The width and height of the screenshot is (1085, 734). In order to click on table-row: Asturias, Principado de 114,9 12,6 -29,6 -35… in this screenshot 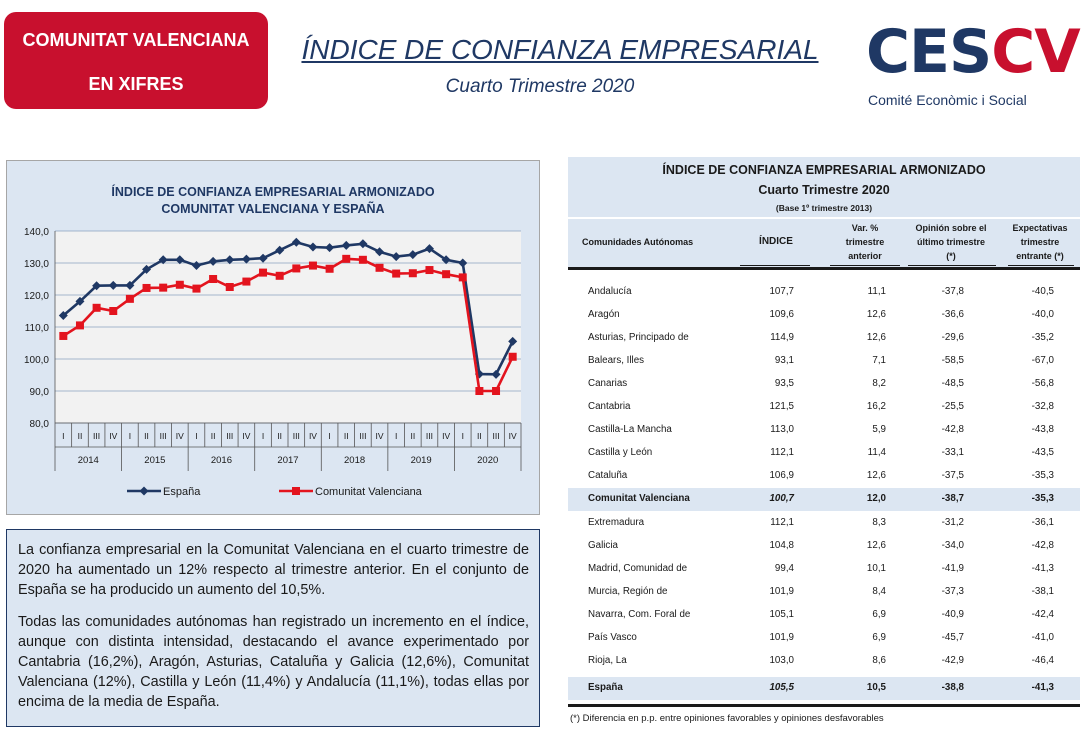, I will do `click(824, 338)`.